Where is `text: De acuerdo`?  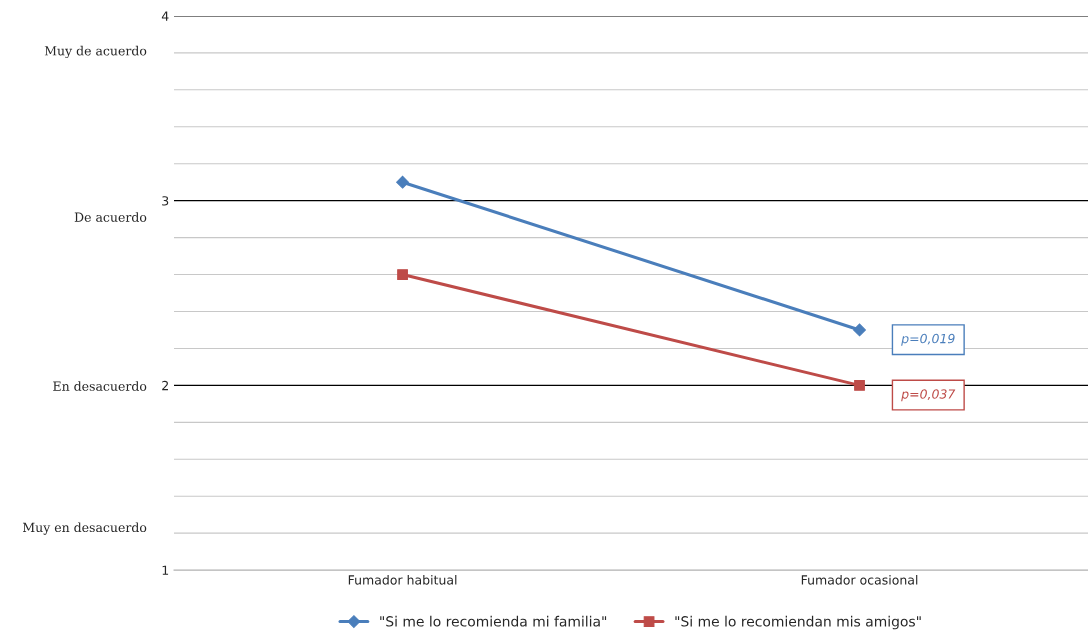
text: De acuerdo is located at coordinates (110, 217).